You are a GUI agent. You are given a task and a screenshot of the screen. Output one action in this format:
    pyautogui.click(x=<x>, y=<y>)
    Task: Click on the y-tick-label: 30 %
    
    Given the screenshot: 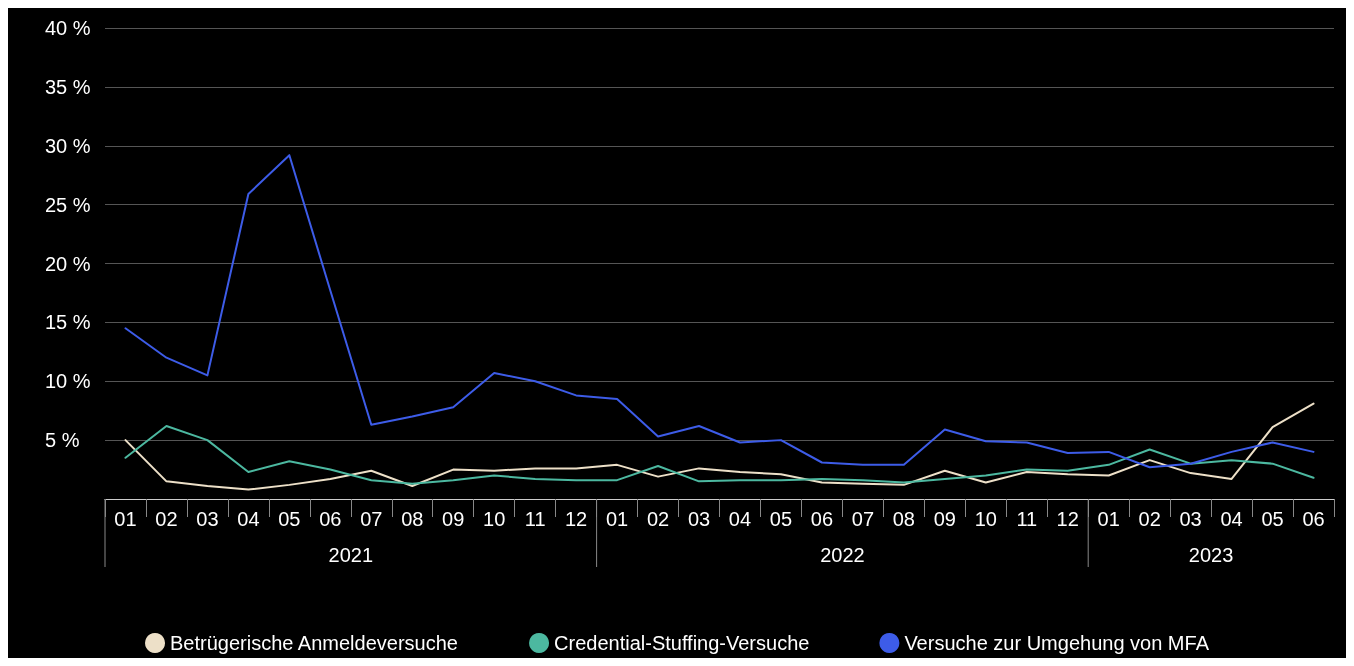 What is the action you would take?
    pyautogui.click(x=68, y=145)
    